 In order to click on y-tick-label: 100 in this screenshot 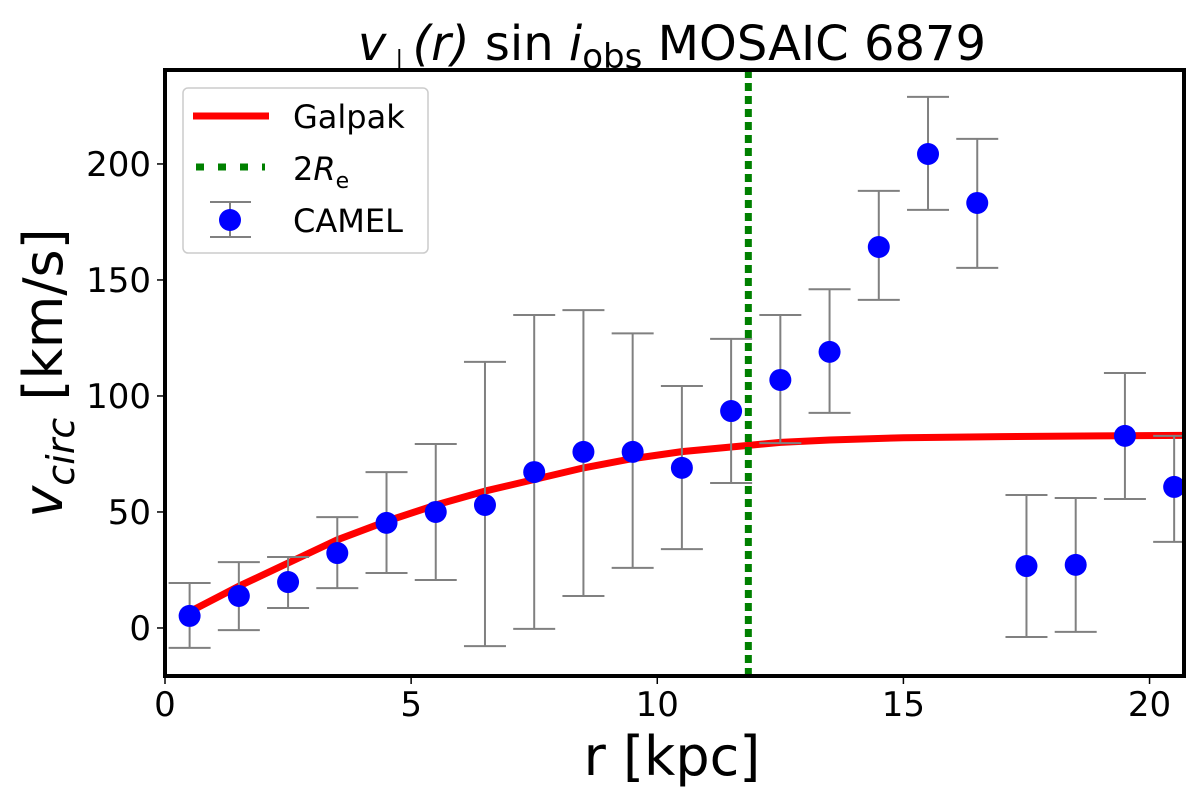, I will do `click(118, 397)`.